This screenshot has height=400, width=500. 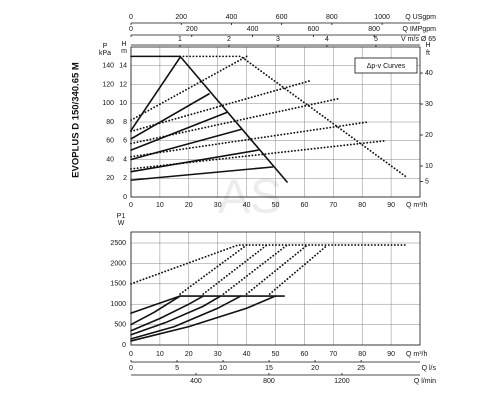 What do you see at coordinates (391, 205) in the screenshot?
I see `x-tick-label: 90` at bounding box center [391, 205].